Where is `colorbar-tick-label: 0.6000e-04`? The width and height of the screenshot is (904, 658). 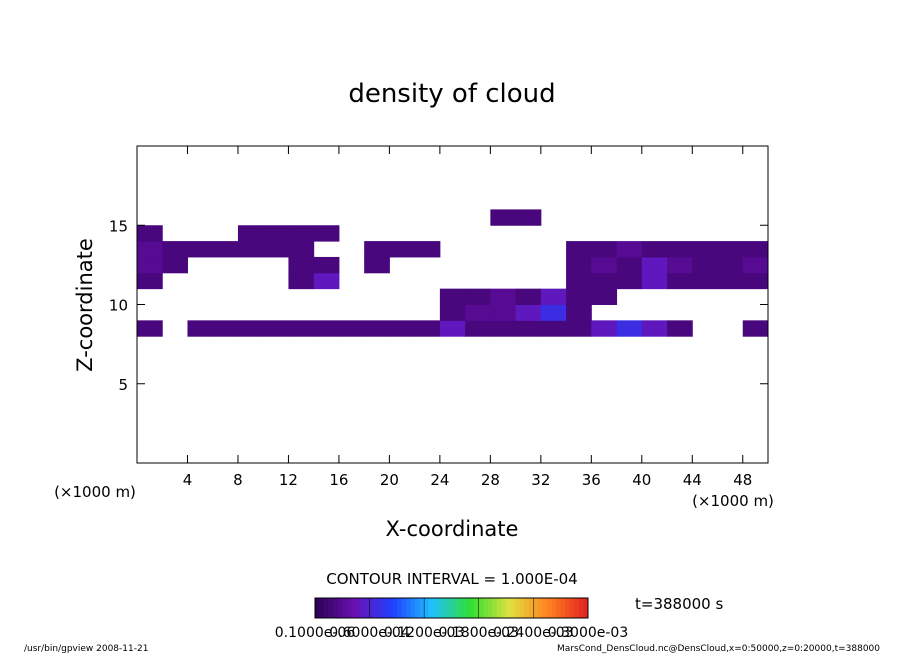 colorbar-tick-label: 0.6000e-04 is located at coordinates (369, 633).